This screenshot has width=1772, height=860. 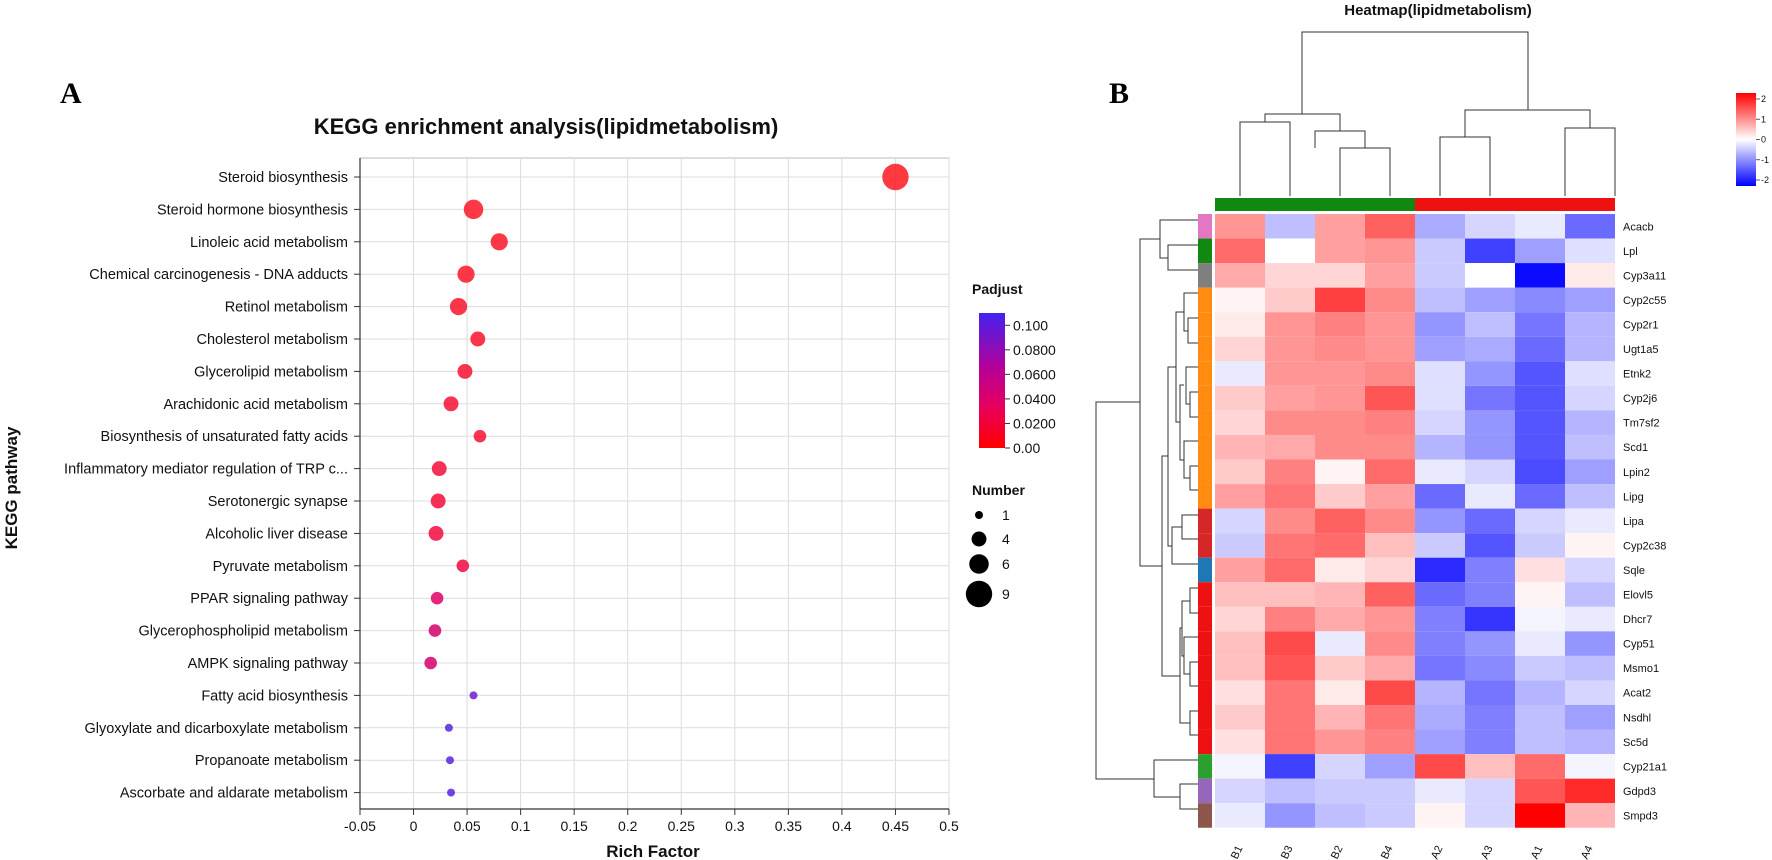 I want to click on gene-label: Cyp2c55, so click(x=1644, y=301).